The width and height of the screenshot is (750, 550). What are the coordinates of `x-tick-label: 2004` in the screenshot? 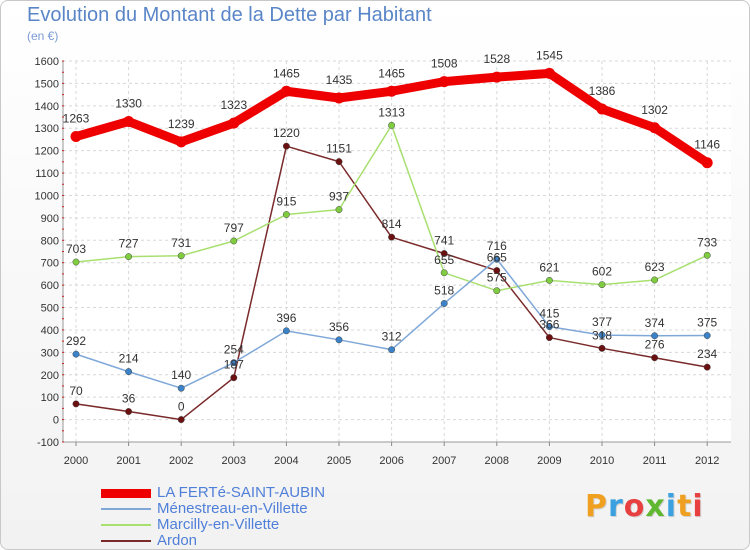 It's located at (286, 461).